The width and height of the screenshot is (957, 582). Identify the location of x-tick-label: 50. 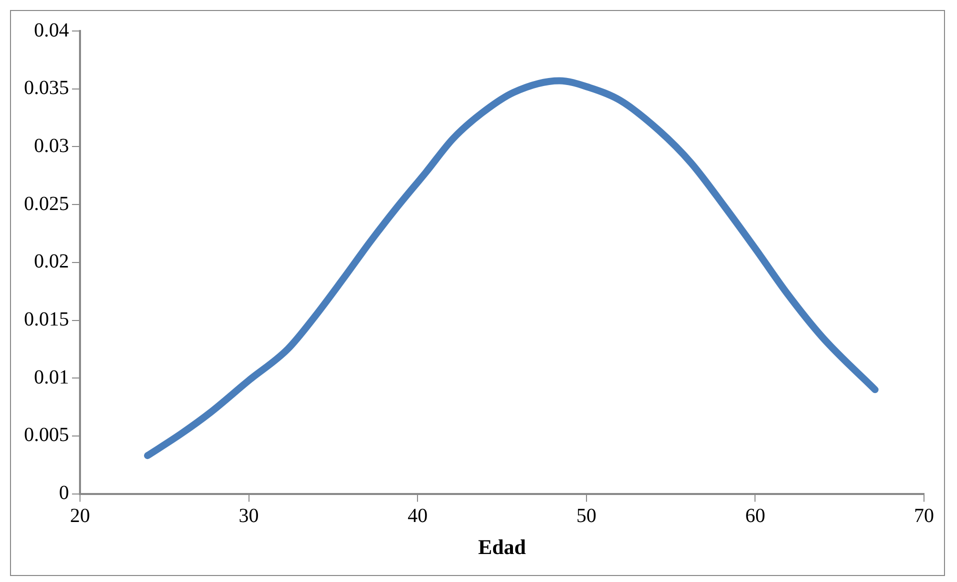
(586, 516).